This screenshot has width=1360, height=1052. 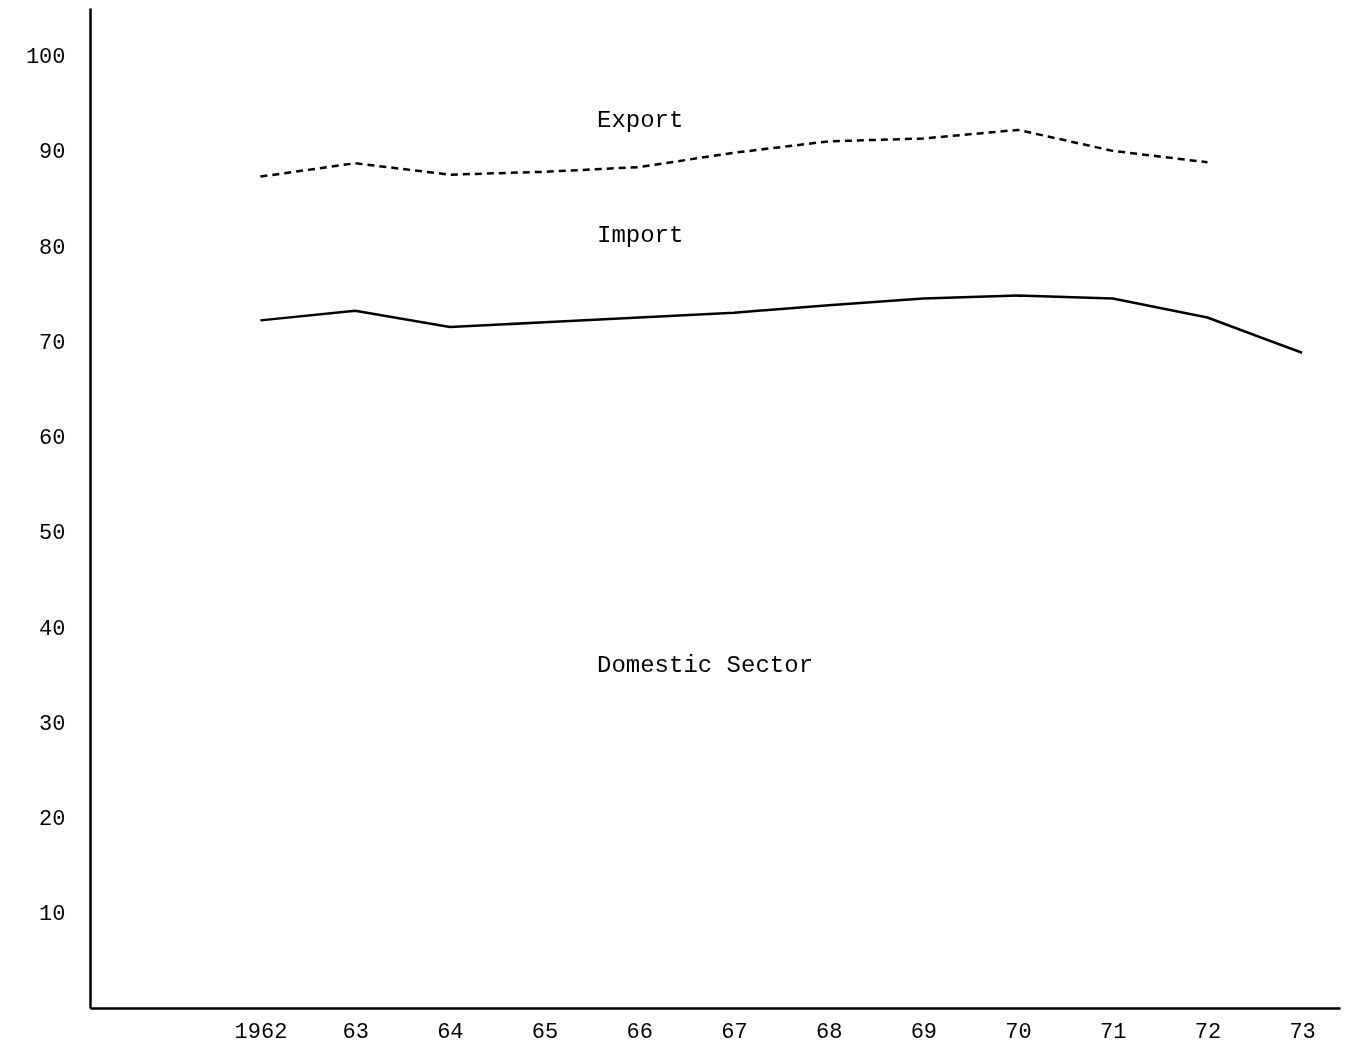 What do you see at coordinates (52, 343) in the screenshot?
I see `y-tick-label: 70` at bounding box center [52, 343].